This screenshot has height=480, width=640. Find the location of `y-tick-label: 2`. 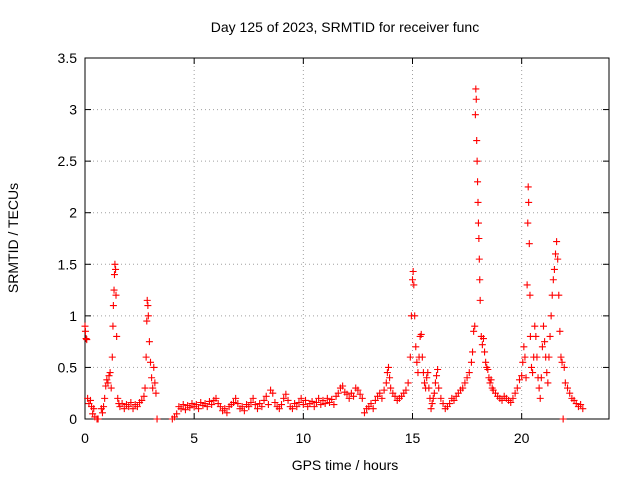

y-tick-label: 2 is located at coordinates (73, 213).